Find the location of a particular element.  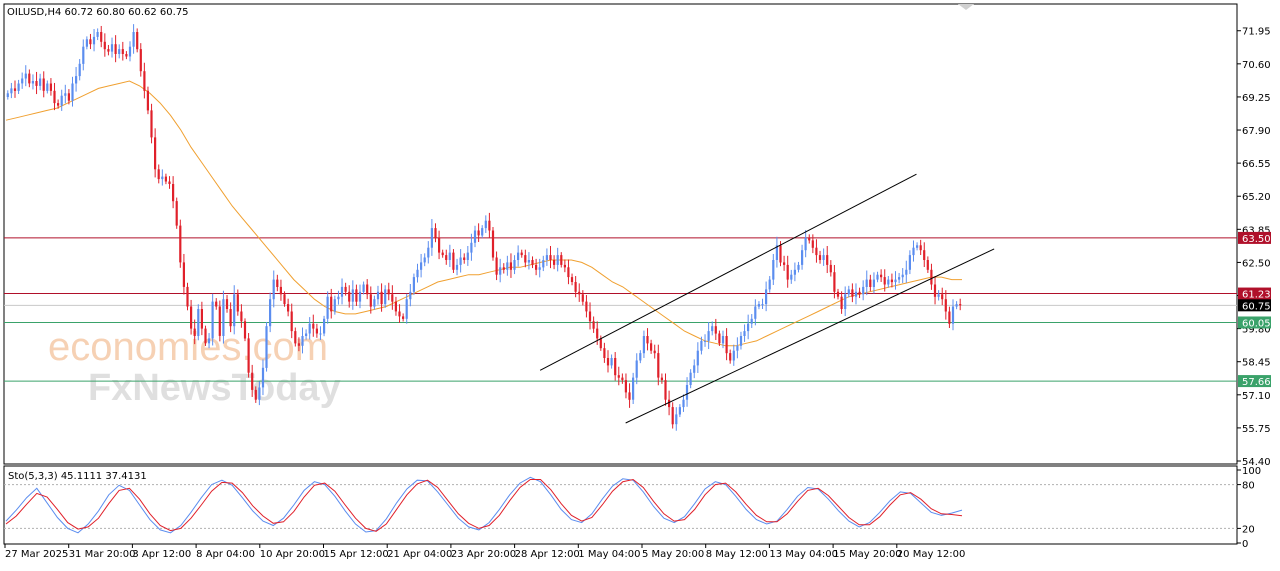

price-tick-label: 57.10 is located at coordinates (1256, 396).